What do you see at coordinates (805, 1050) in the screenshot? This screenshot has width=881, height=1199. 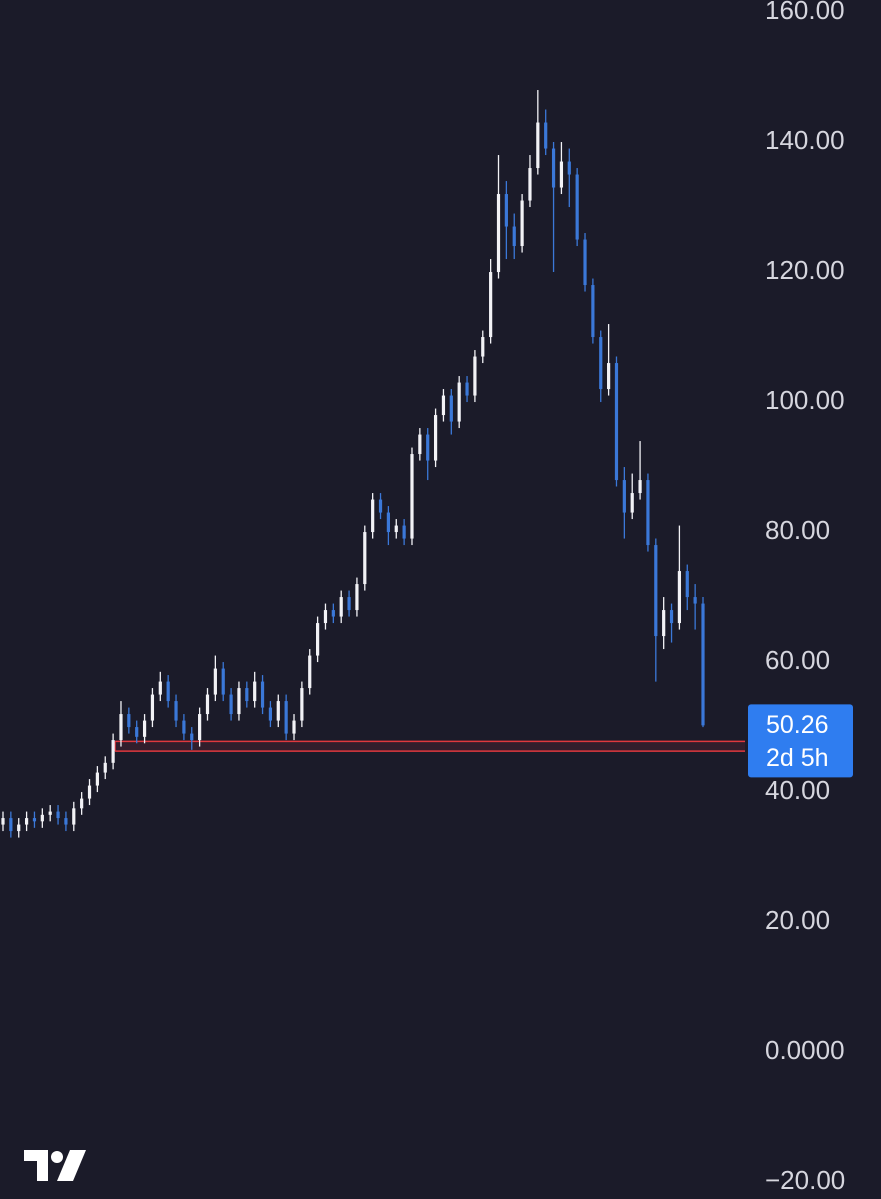 I see `y-tick-label: 0.0000` at bounding box center [805, 1050].